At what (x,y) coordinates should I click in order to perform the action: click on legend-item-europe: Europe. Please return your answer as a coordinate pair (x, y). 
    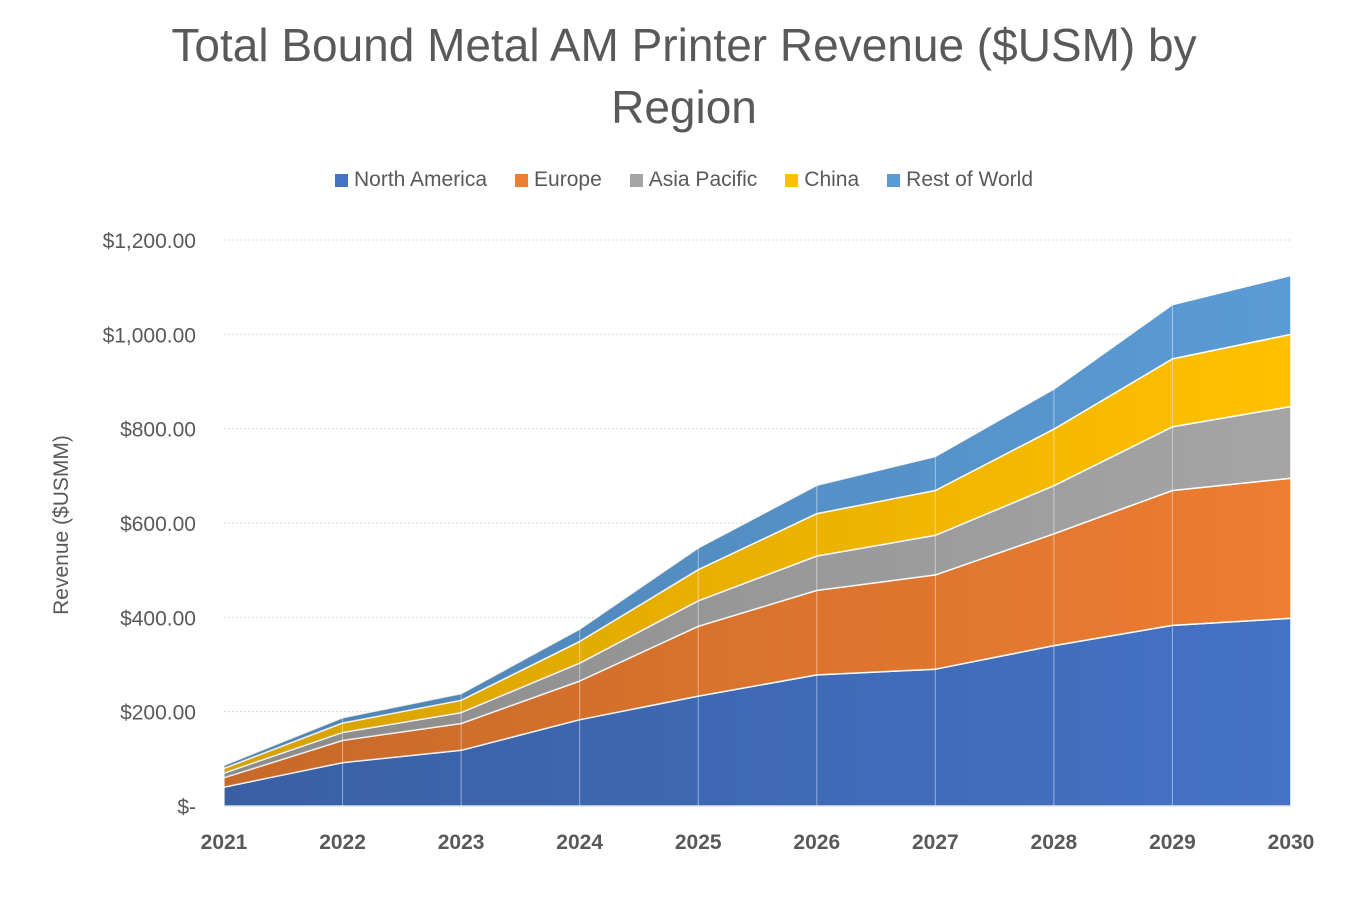
    Looking at the image, I should click on (558, 180).